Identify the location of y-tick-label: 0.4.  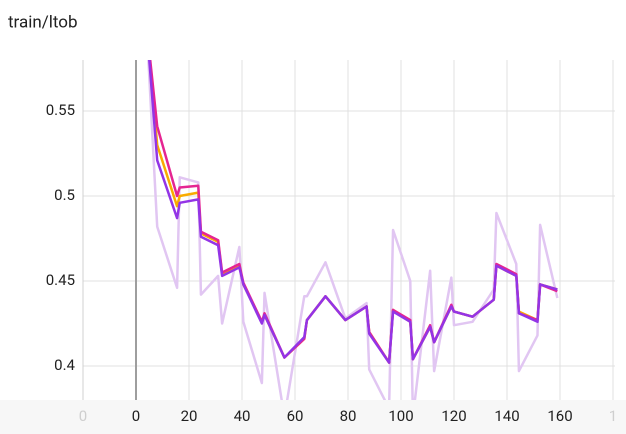
(64, 365).